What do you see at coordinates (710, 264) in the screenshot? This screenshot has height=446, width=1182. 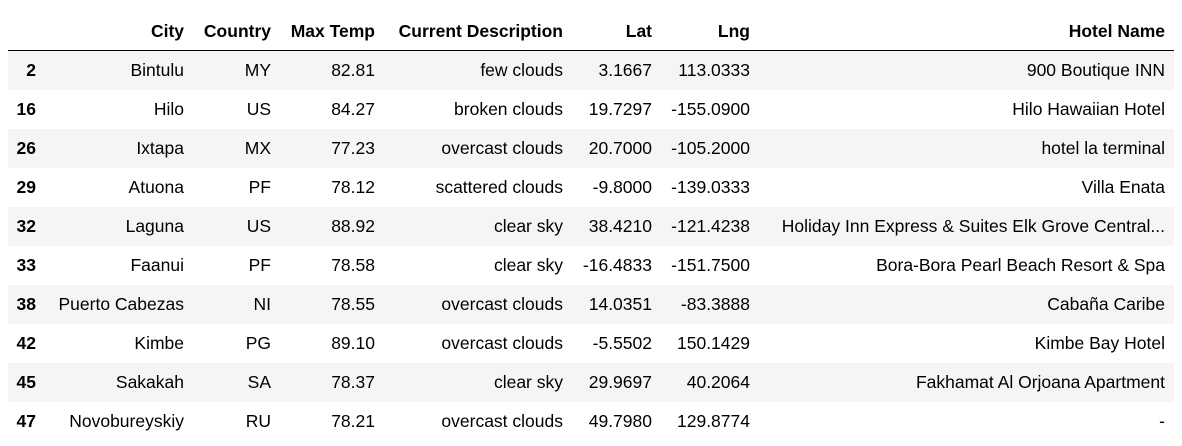 I see `cell-lng: -151.7500` at bounding box center [710, 264].